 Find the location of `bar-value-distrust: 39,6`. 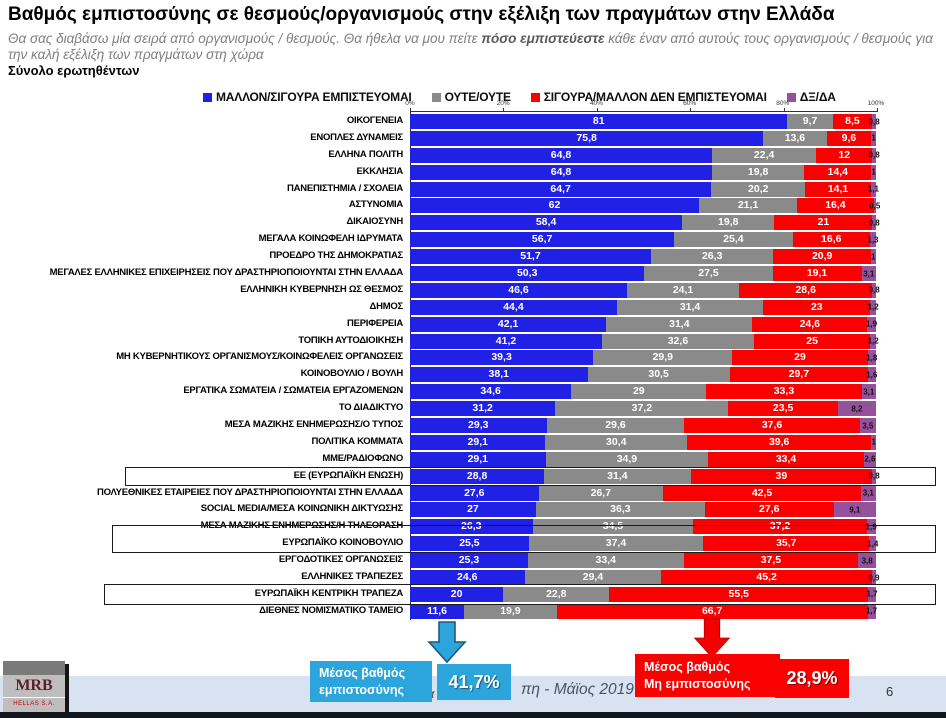

bar-value-distrust: 39,6 is located at coordinates (779, 441).